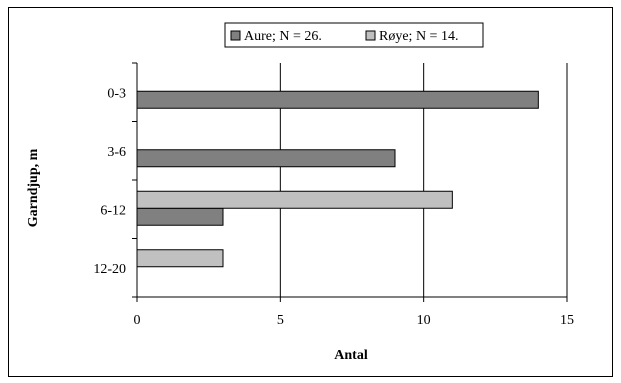 This screenshot has height=383, width=621. What do you see at coordinates (283, 36) in the screenshot?
I see `legend-label-aure: Aure; N = 26.` at bounding box center [283, 36].